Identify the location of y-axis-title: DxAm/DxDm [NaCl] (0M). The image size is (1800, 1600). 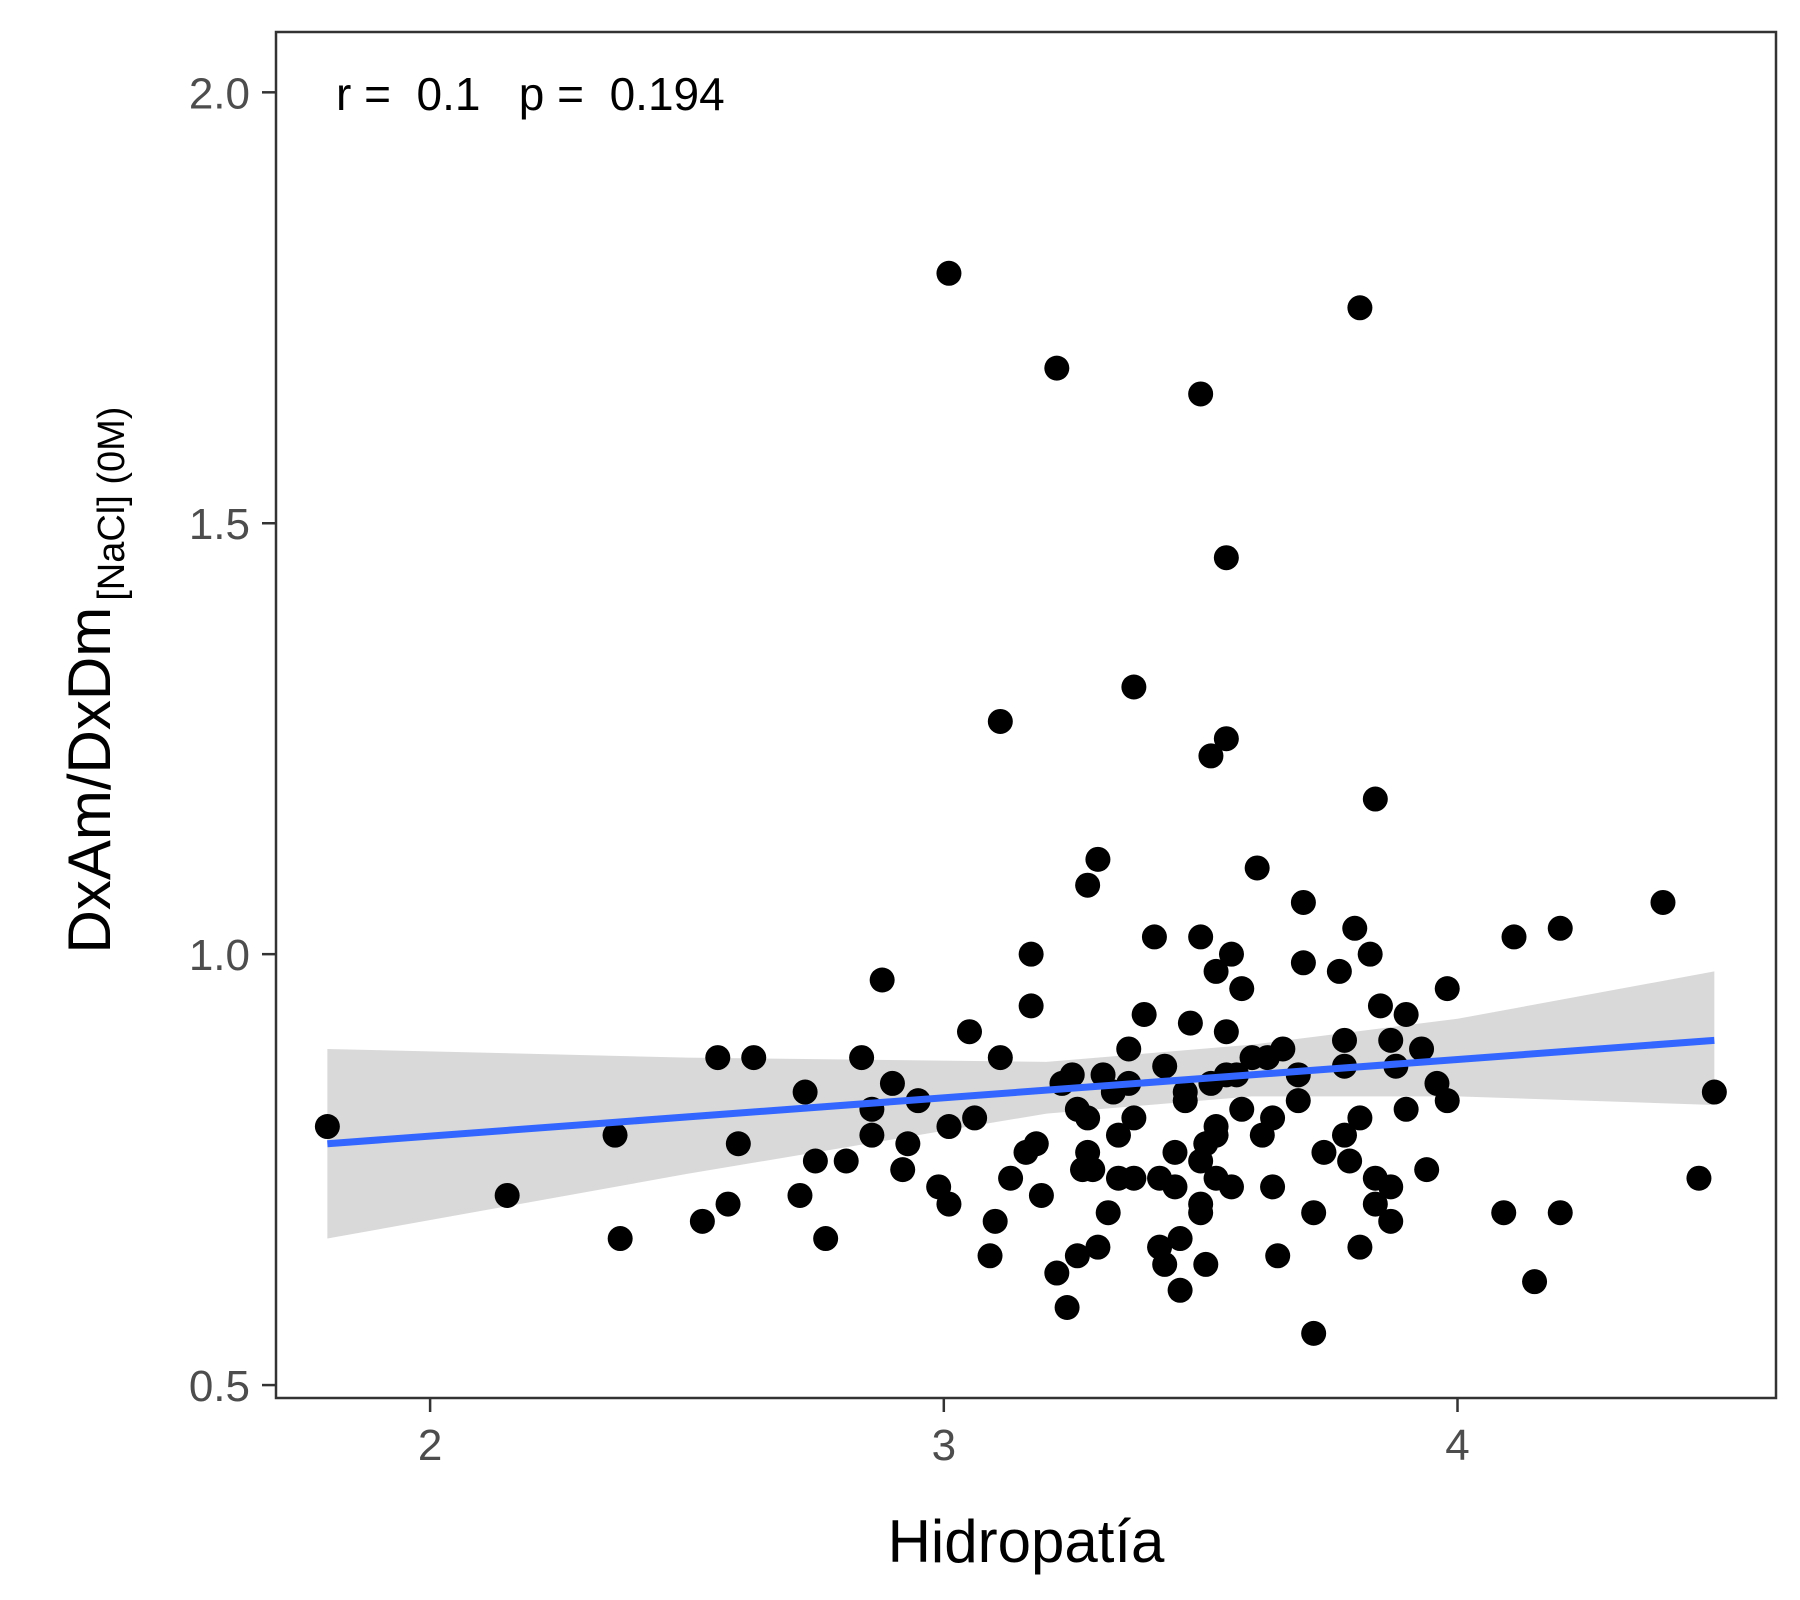
(94, 680).